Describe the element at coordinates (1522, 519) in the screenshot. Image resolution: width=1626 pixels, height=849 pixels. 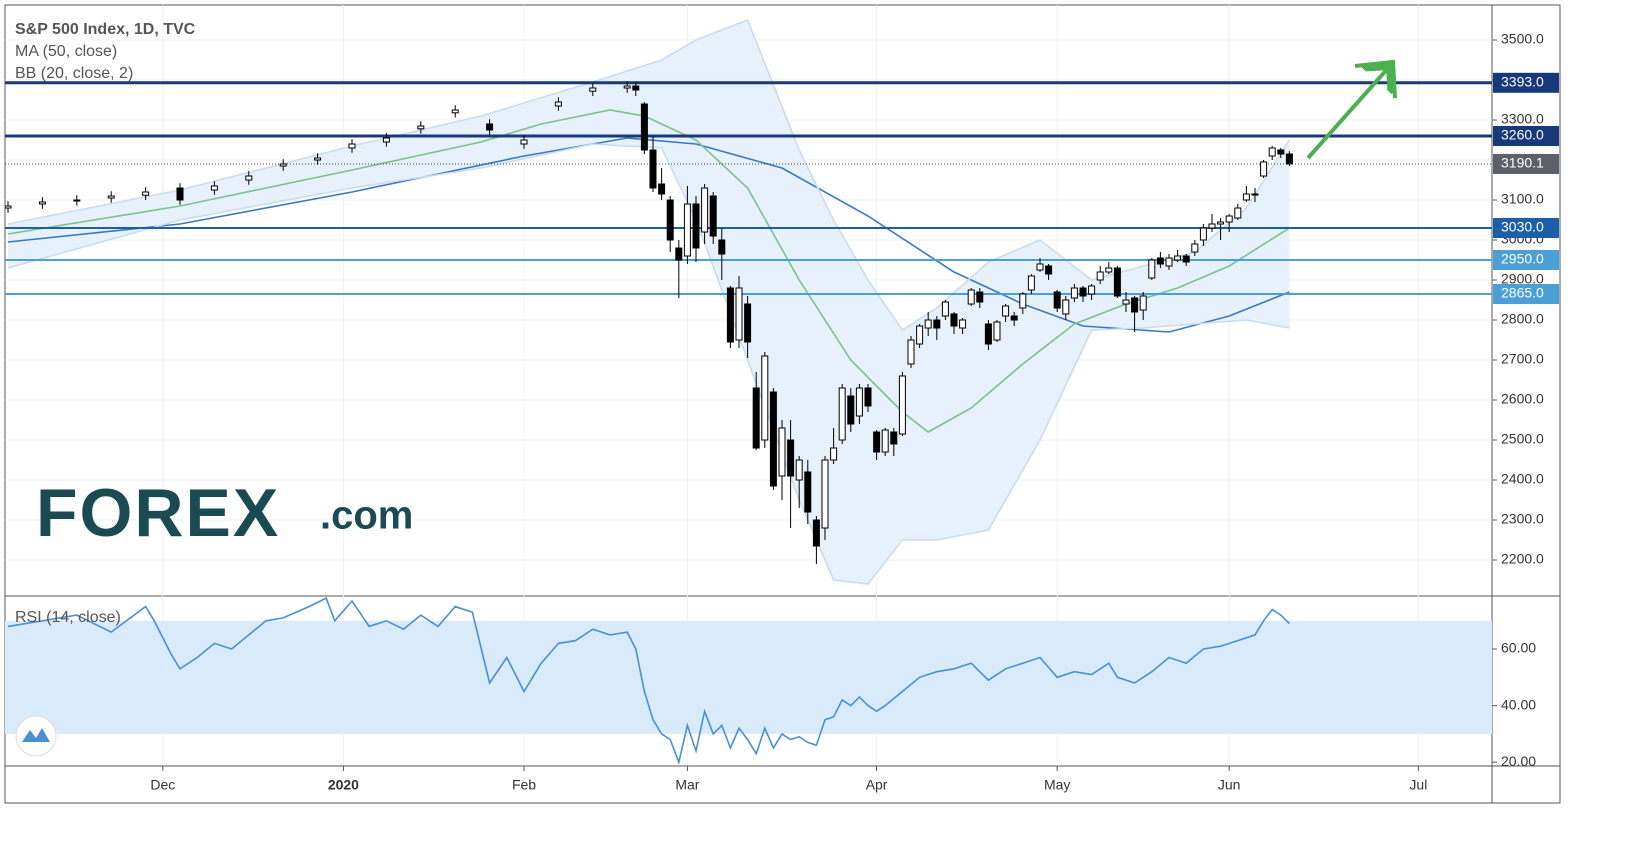
I see `y-tick-label: 2300.0` at that location.